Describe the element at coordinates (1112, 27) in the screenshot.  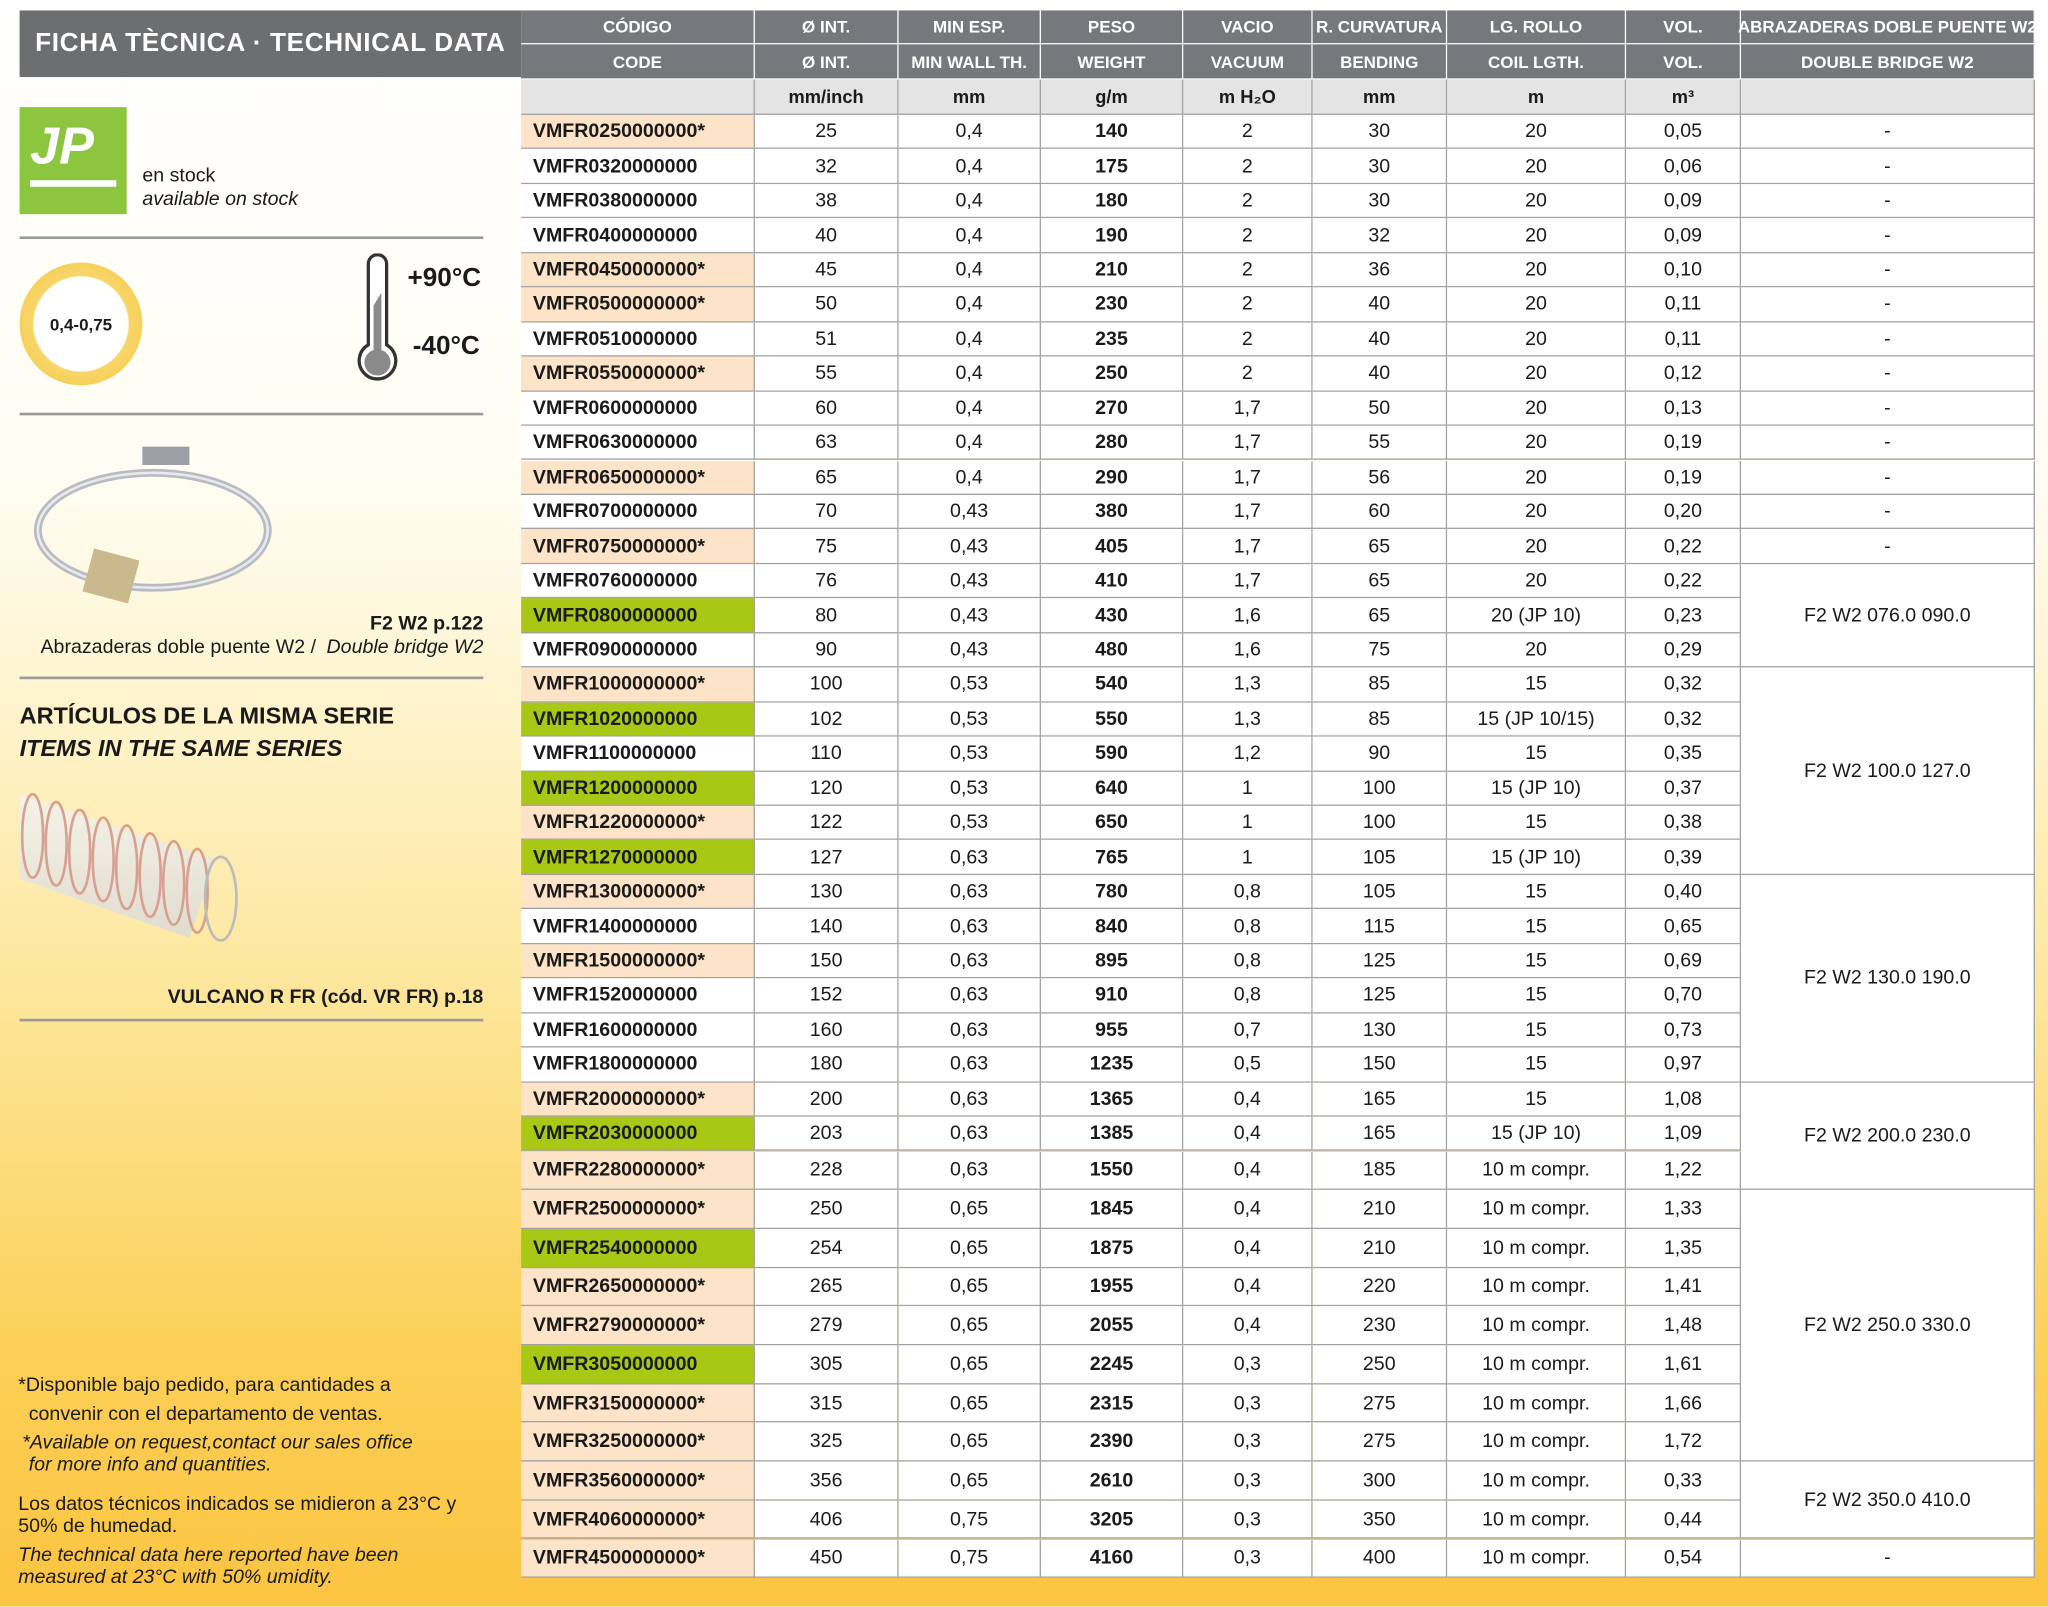
I see `column-header-es: PESO` at that location.